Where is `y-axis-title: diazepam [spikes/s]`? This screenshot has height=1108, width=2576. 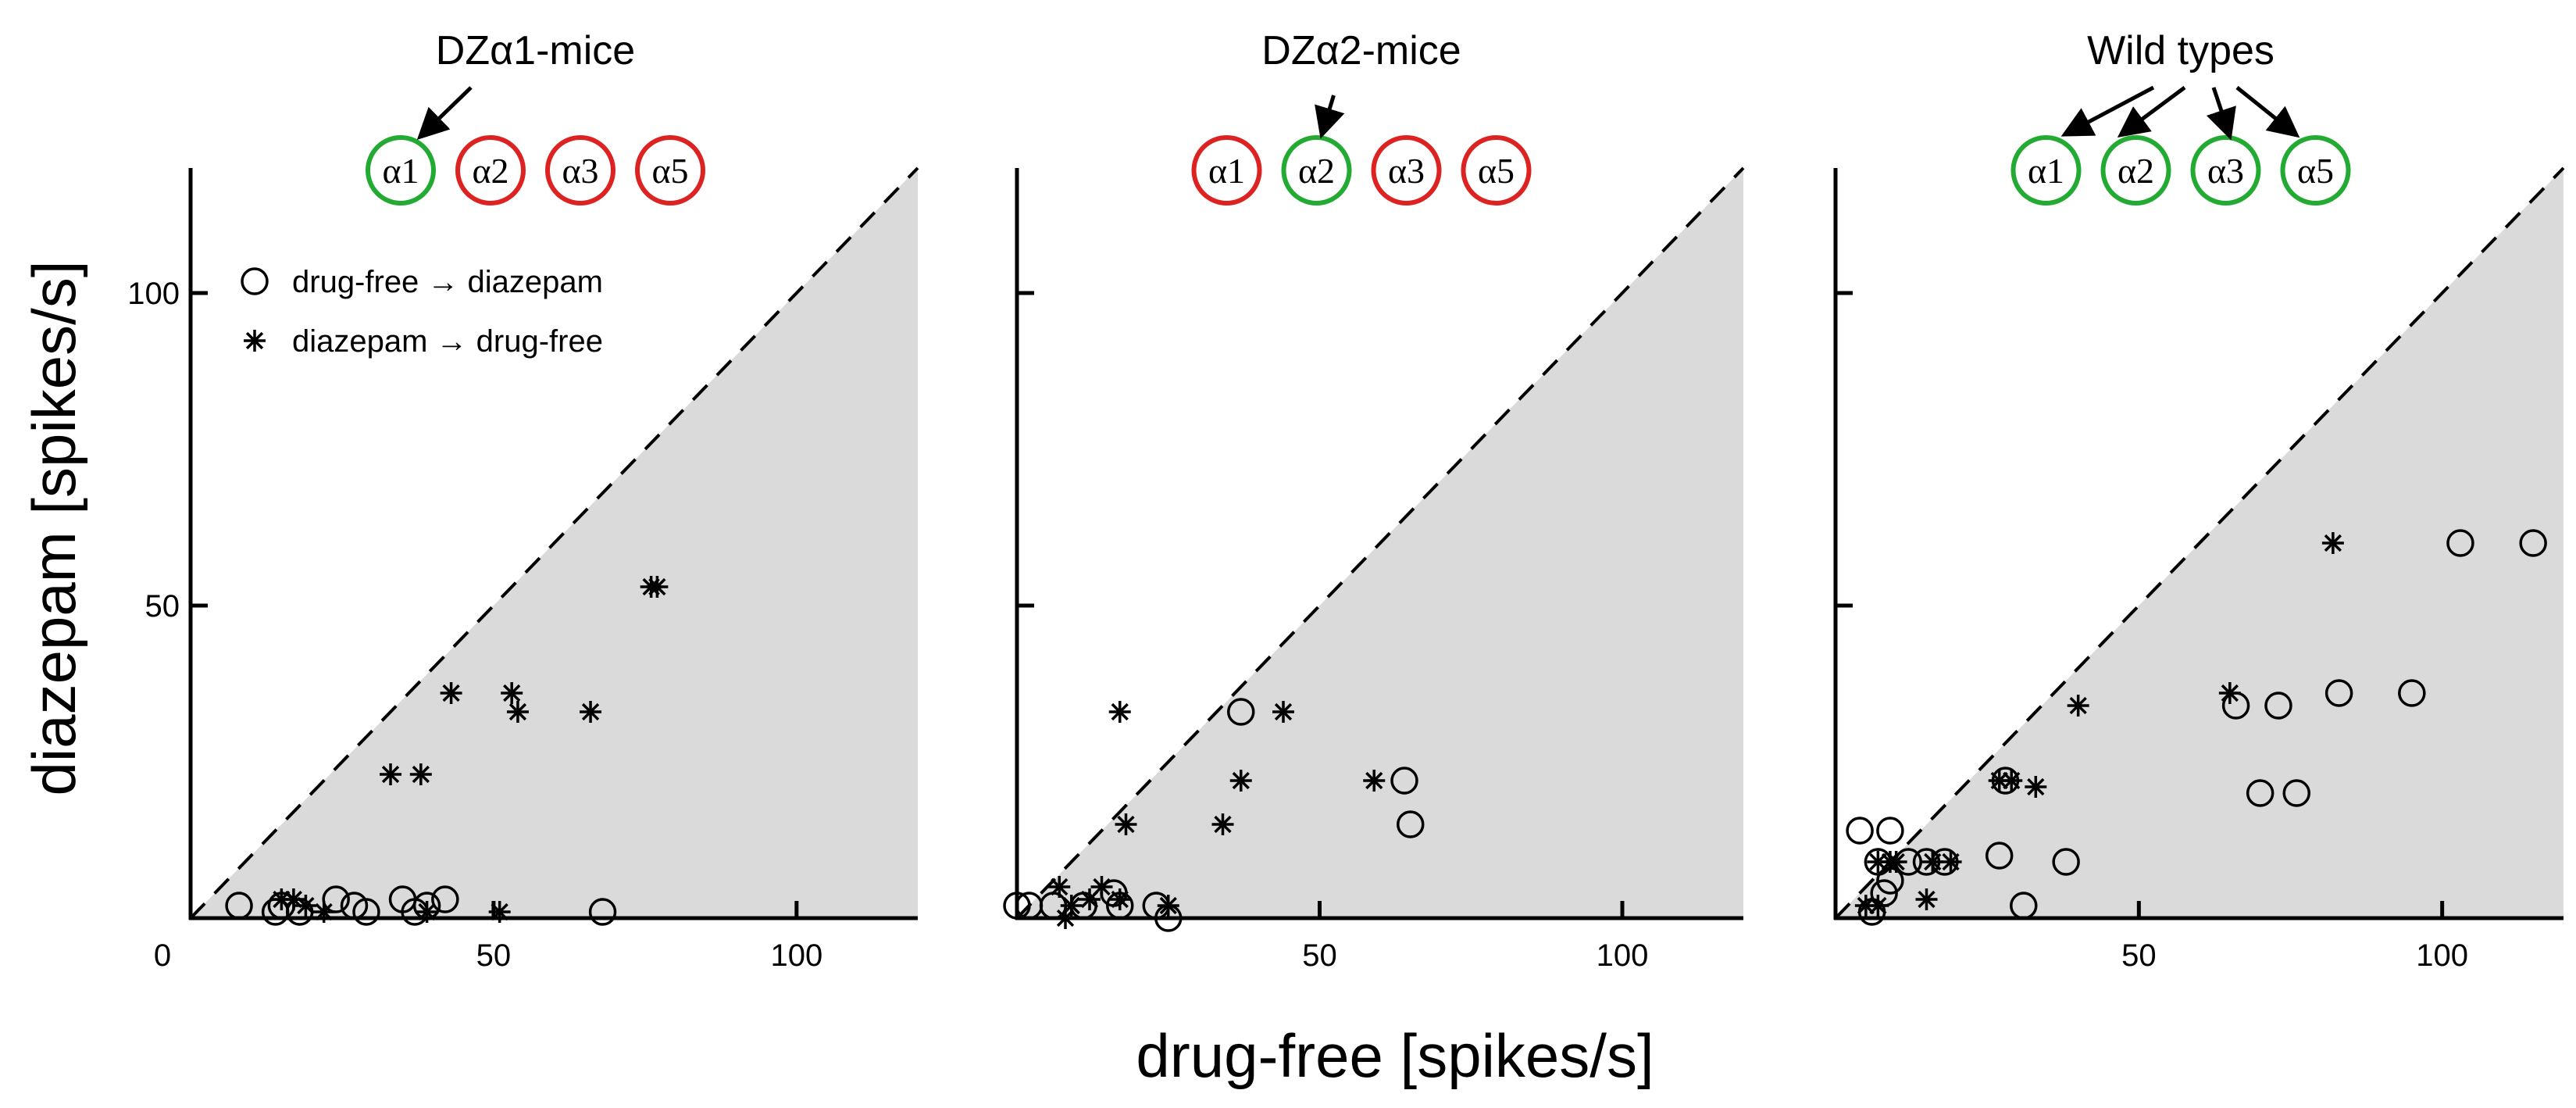 y-axis-title: diazepam [spikes/s] is located at coordinates (54, 528).